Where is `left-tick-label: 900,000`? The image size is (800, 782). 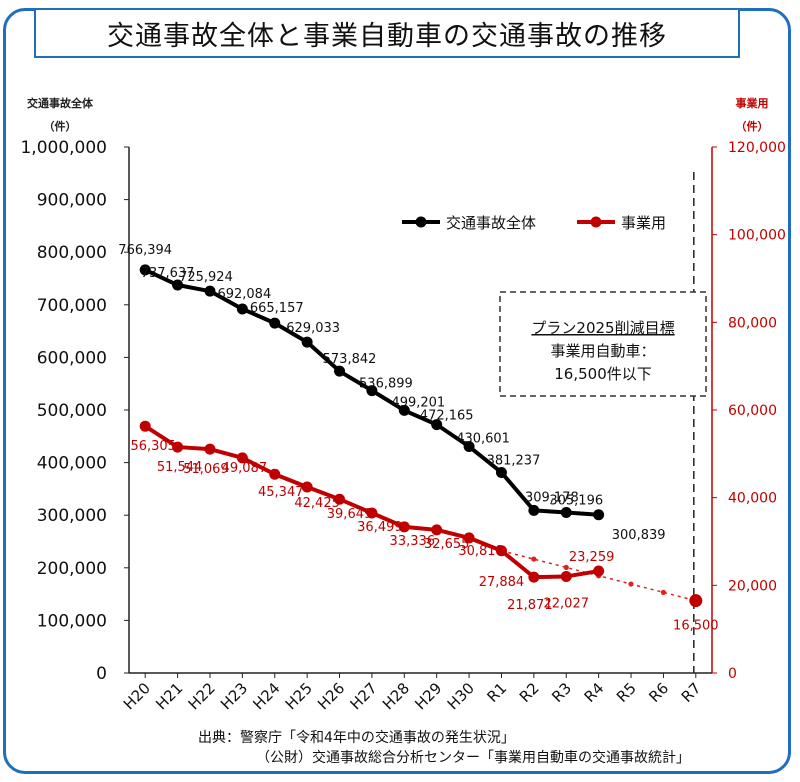 left-tick-label: 900,000 is located at coordinates (72, 201).